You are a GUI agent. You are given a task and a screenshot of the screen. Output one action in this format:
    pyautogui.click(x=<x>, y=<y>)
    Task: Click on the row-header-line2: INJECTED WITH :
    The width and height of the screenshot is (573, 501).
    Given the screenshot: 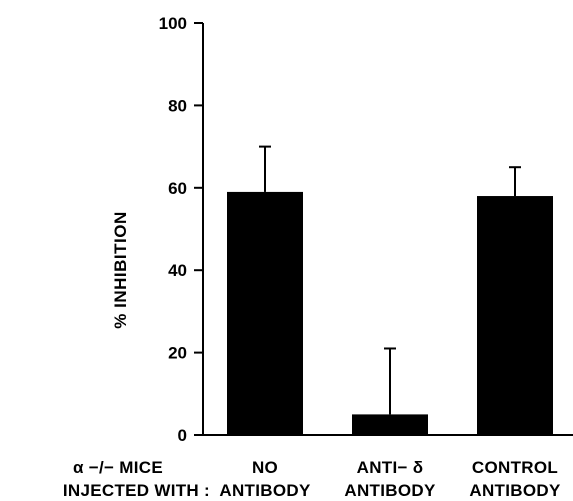 What is the action you would take?
    pyautogui.click(x=136, y=490)
    